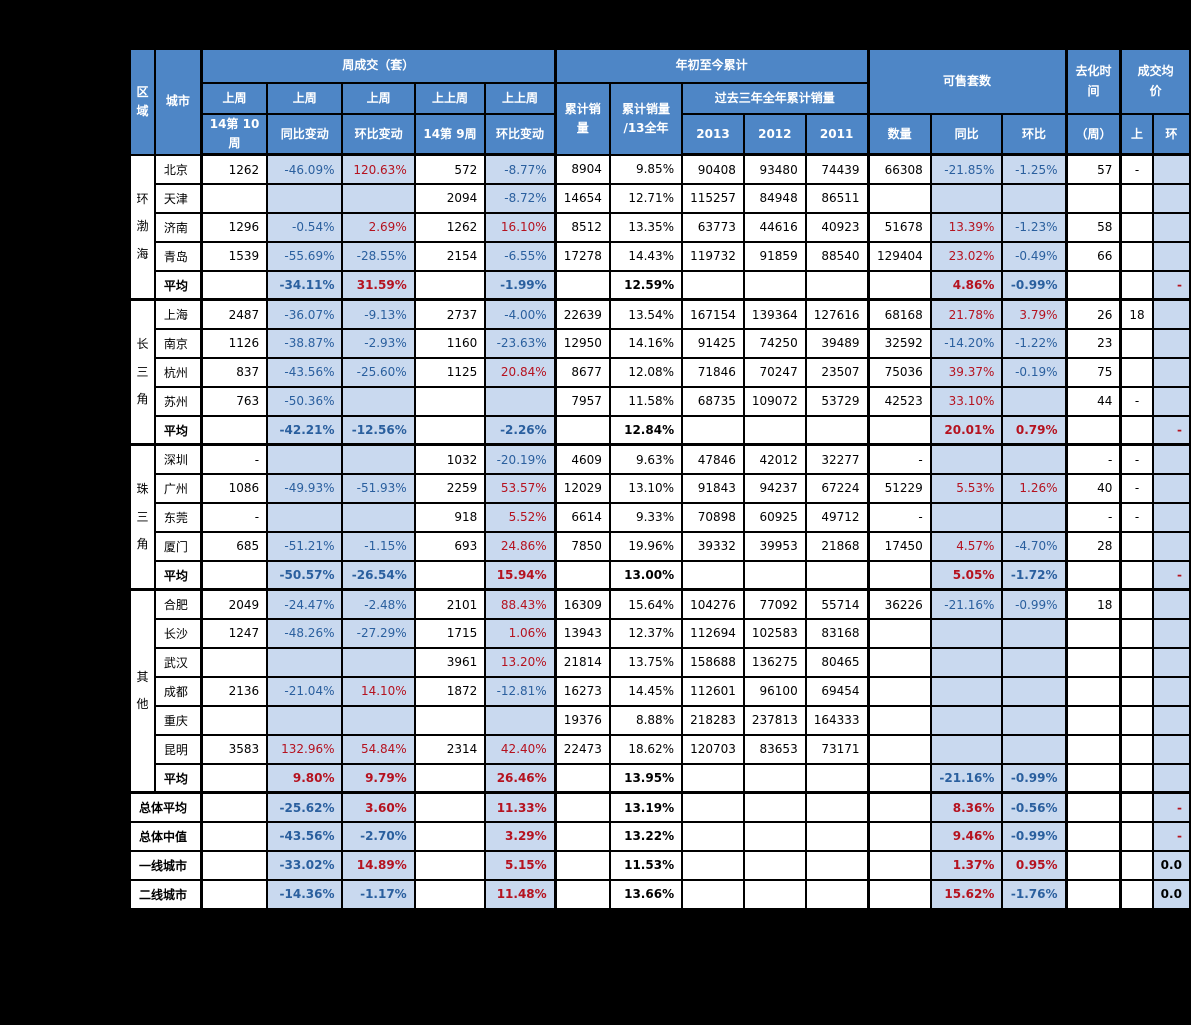  Describe the element at coordinates (837, 749) in the screenshot. I see `cell-year-2011: 73171` at that location.